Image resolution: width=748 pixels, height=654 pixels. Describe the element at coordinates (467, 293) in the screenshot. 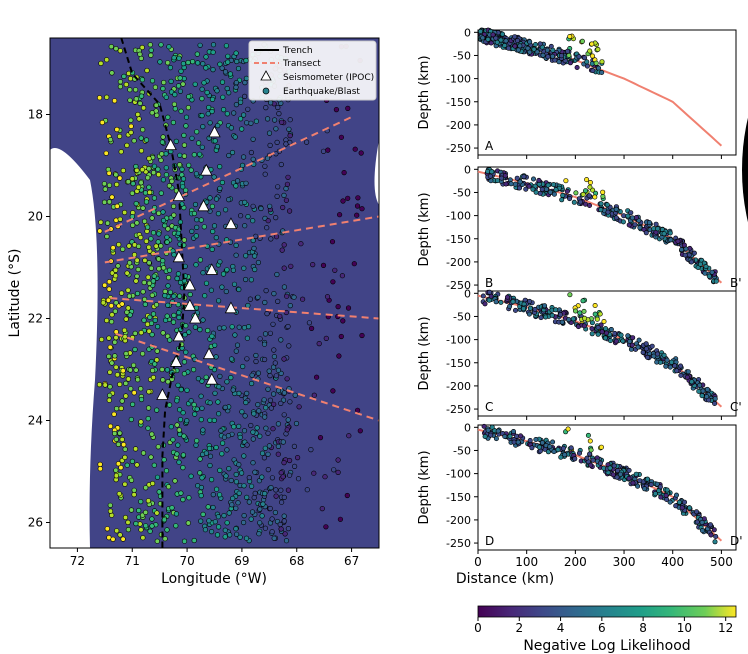

I see `section-y-tick-label: 0` at that location.